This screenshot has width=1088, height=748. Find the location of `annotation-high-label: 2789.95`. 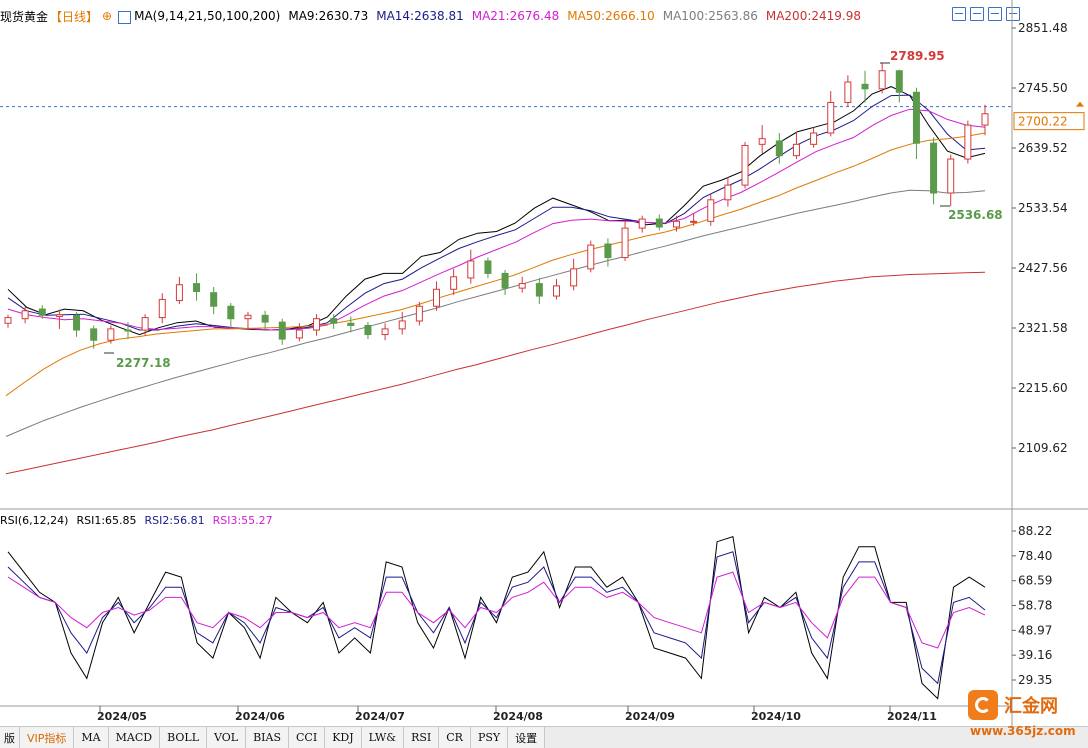

annotation-high-label: 2789.95 is located at coordinates (917, 56).